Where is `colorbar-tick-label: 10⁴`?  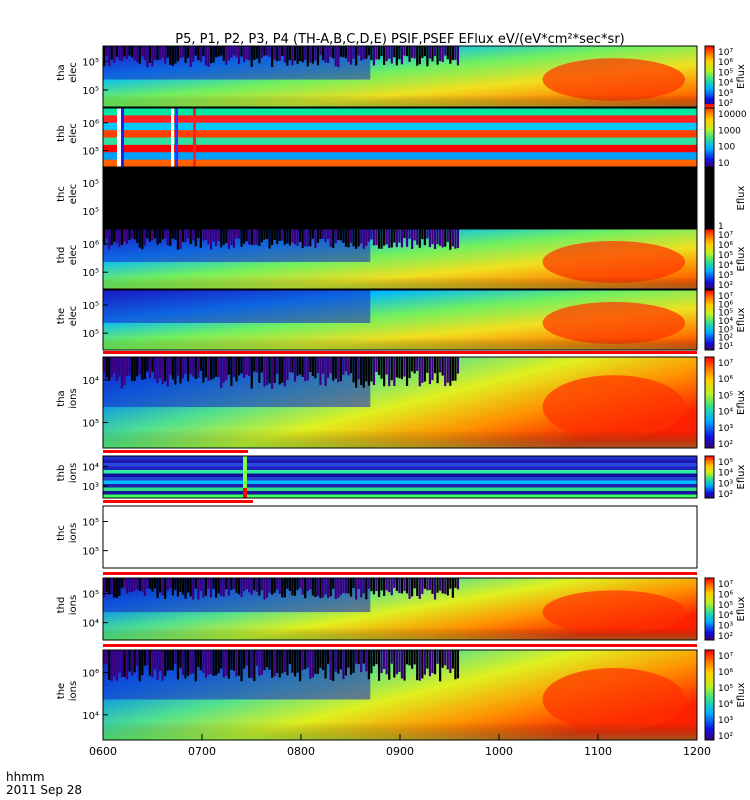 colorbar-tick-label: 10⁴ is located at coordinates (725, 266).